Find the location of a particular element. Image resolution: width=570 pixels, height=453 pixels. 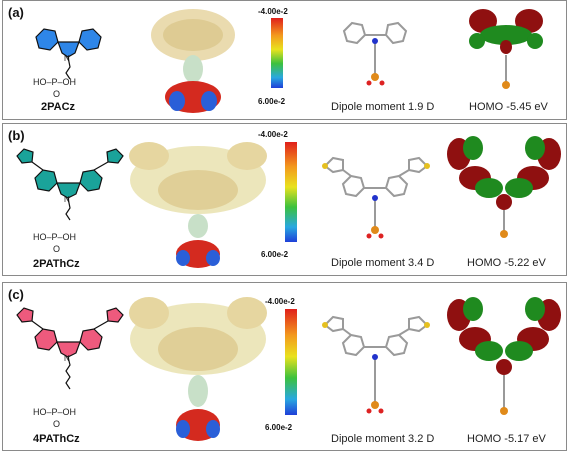

dipole-moment: Dipole moment 3.4 D is located at coordinates (383, 263).